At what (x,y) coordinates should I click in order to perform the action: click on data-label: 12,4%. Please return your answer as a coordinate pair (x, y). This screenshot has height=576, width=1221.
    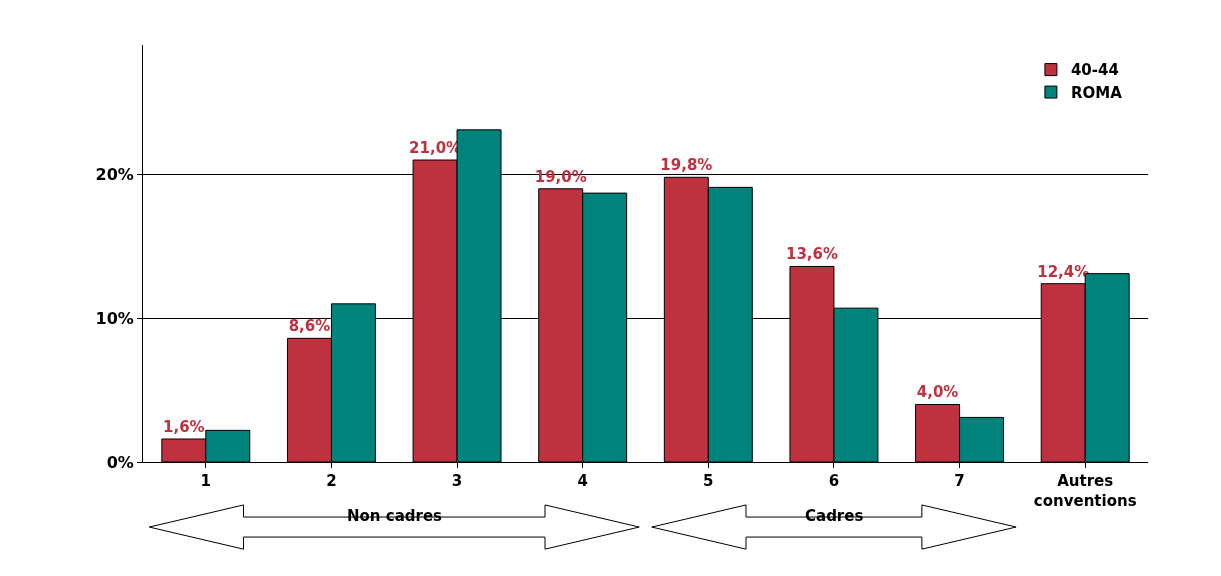
    Looking at the image, I should click on (1063, 271).